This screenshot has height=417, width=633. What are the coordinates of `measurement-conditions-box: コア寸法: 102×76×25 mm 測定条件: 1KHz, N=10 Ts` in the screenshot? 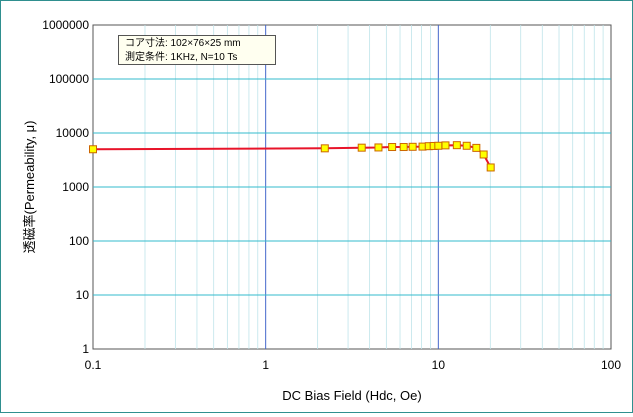 It's located at (197, 50).